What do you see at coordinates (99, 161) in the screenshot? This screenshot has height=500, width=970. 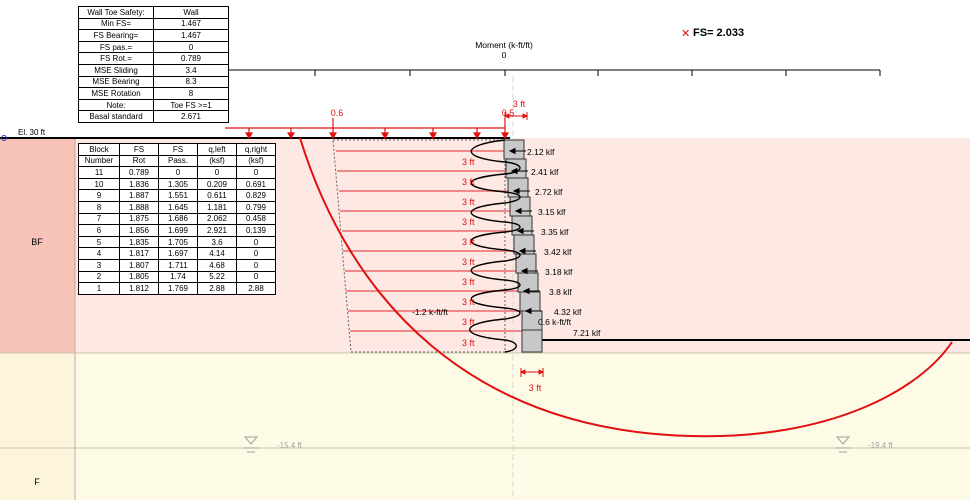 I see `table-cell: Number` at bounding box center [99, 161].